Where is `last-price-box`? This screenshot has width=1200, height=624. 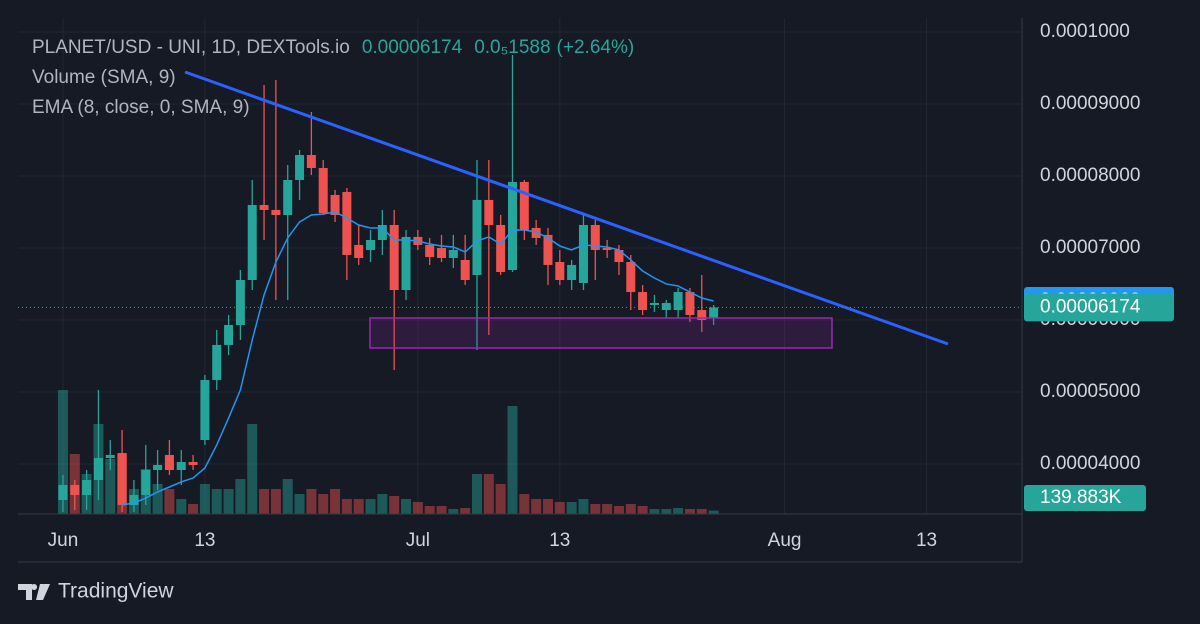 last-price-box is located at coordinates (1099, 307).